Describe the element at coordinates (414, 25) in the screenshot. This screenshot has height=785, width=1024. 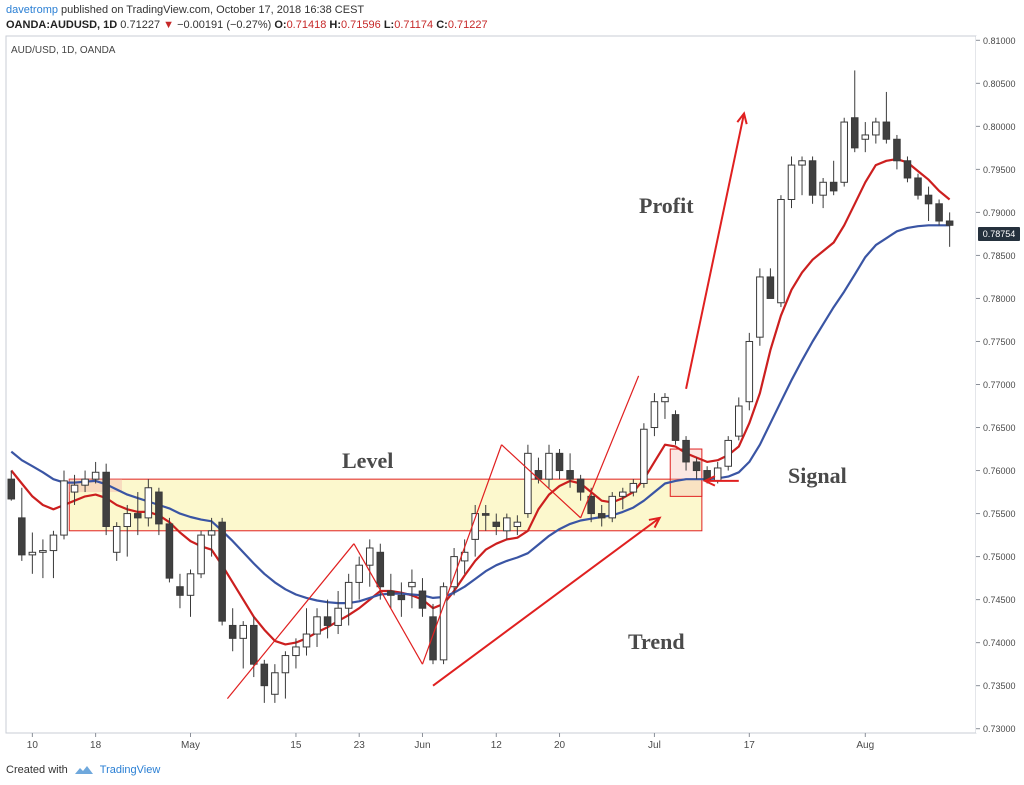
I see `low-value: 0.71174` at that location.